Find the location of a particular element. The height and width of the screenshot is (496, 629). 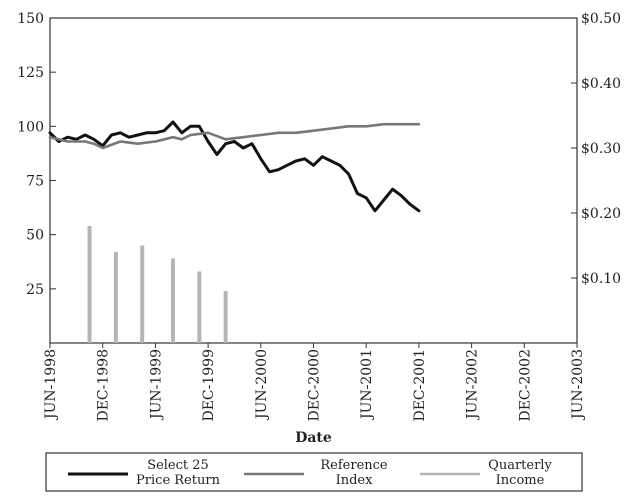

x-tick-label: DEC-2001 is located at coordinates (420, 385).